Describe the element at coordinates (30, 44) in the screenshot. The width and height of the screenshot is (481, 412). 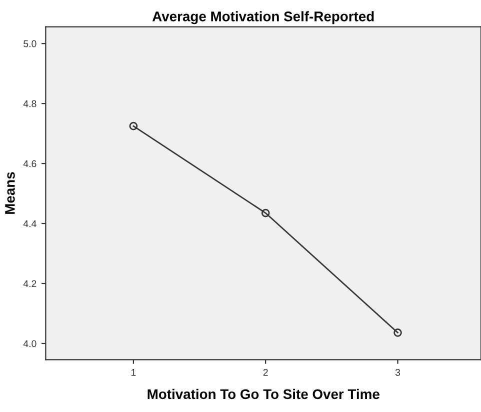
I see `y-tick-label: 5.0` at that location.